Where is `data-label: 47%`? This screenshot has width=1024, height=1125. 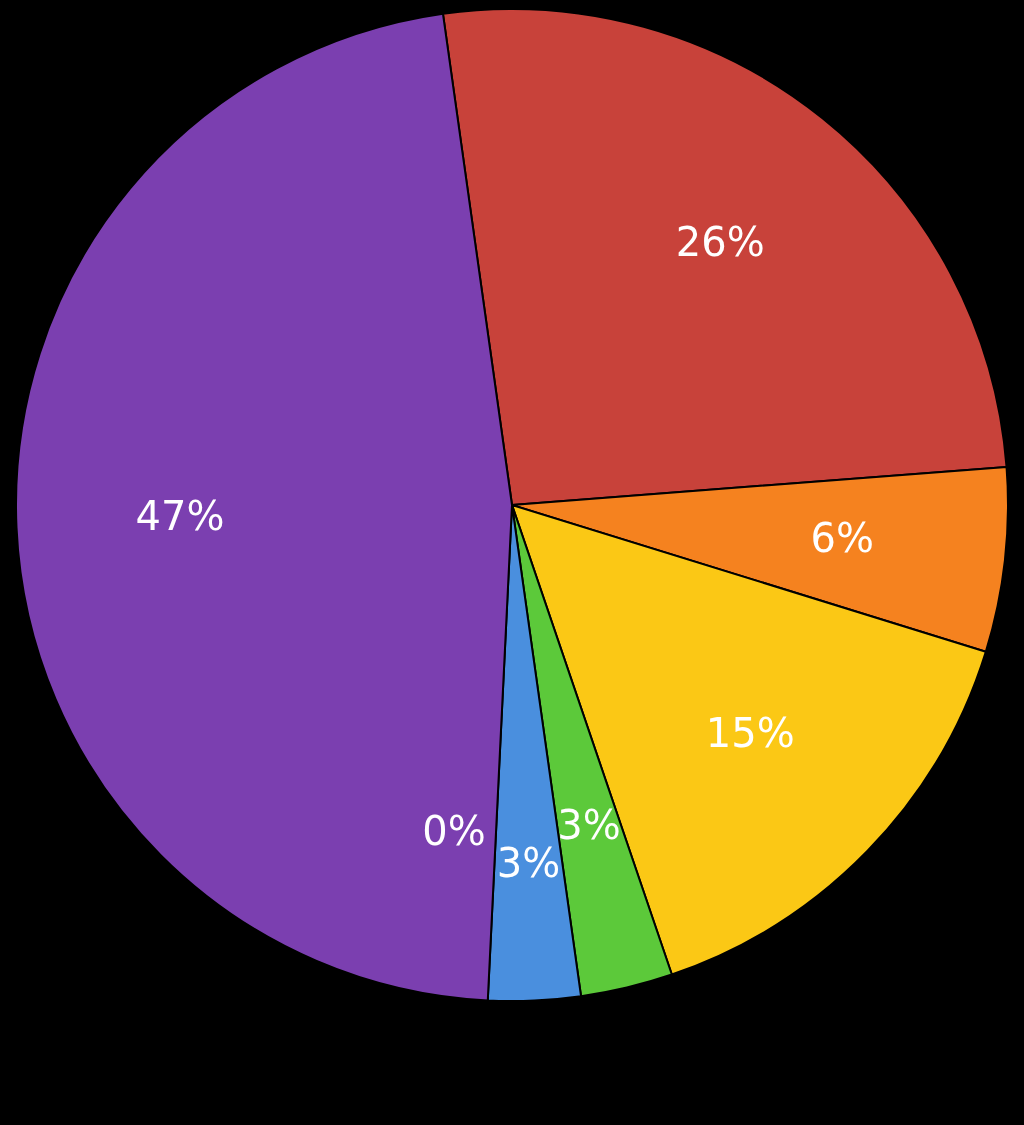 data-label: 47% is located at coordinates (180, 516).